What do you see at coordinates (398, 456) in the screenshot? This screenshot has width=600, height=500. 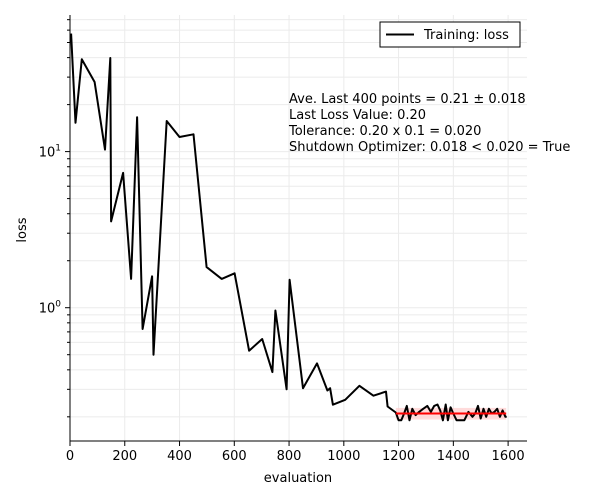 I see `x-tick-label: 1200` at bounding box center [398, 456].